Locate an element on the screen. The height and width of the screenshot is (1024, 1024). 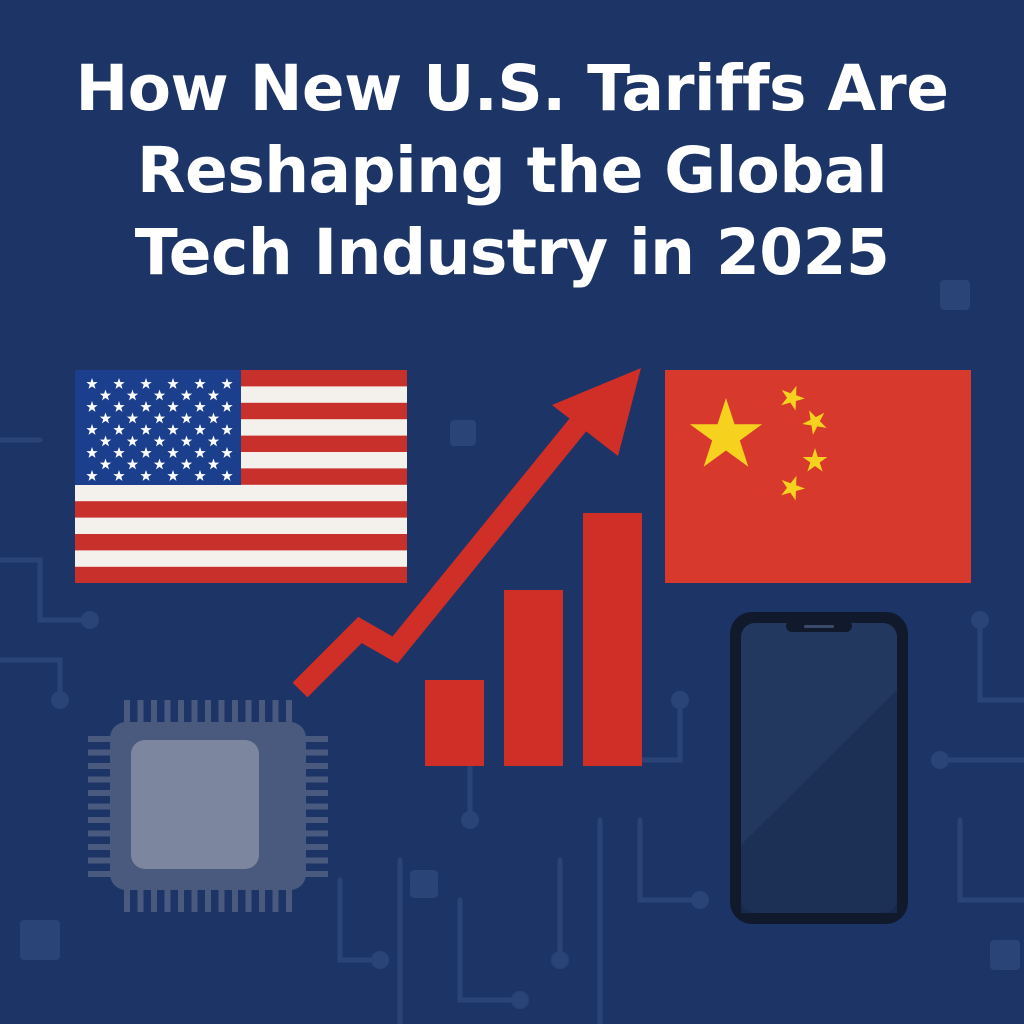
smartphone-icon is located at coordinates (819, 768).